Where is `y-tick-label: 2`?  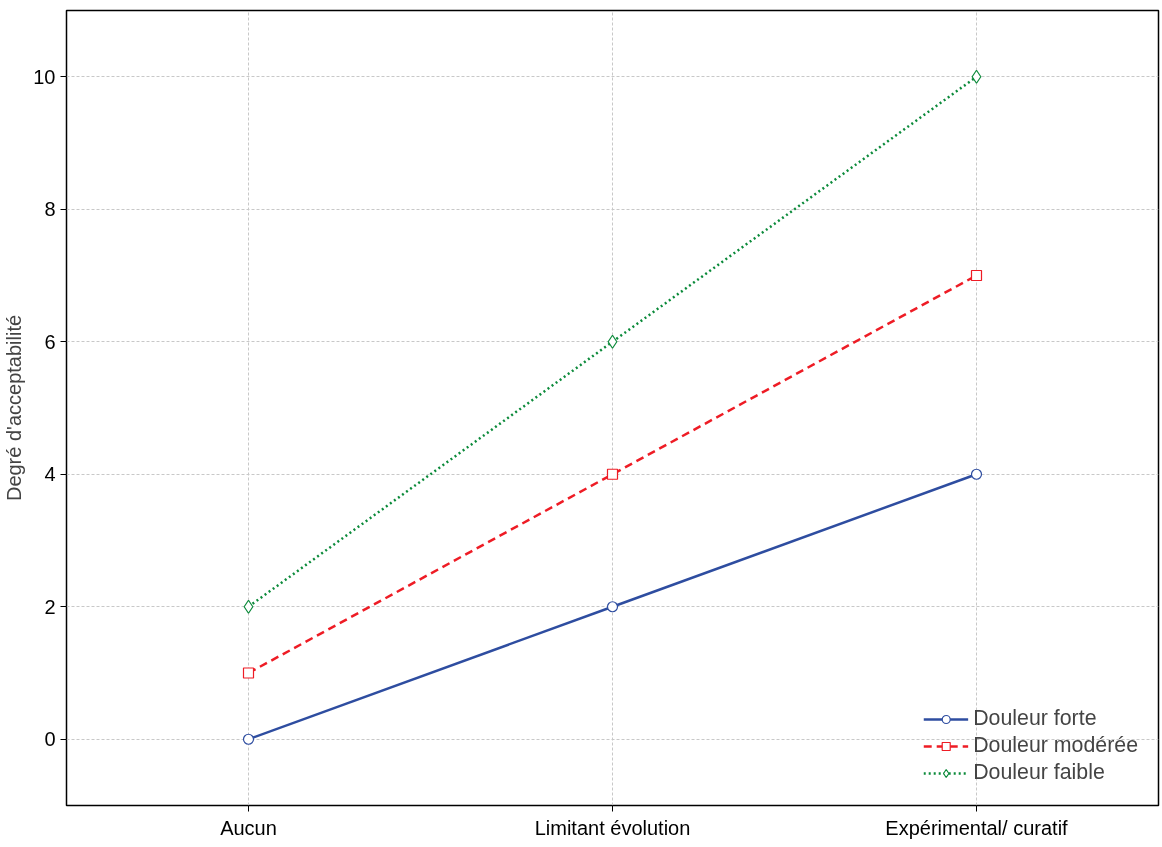
y-tick-label: 2 is located at coordinates (50, 606).